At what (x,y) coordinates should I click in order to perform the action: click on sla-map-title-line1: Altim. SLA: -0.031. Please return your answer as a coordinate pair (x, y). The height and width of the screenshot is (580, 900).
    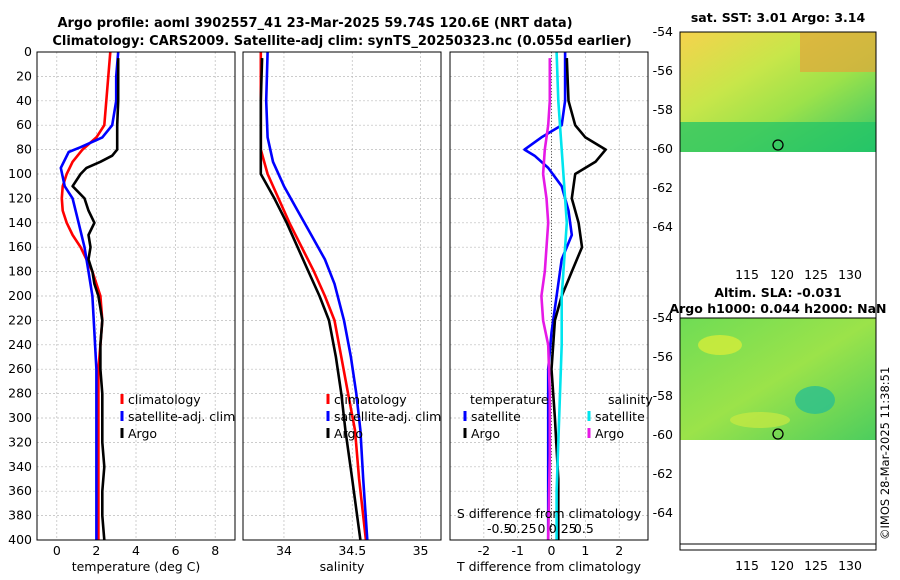
    Looking at the image, I should click on (777, 292).